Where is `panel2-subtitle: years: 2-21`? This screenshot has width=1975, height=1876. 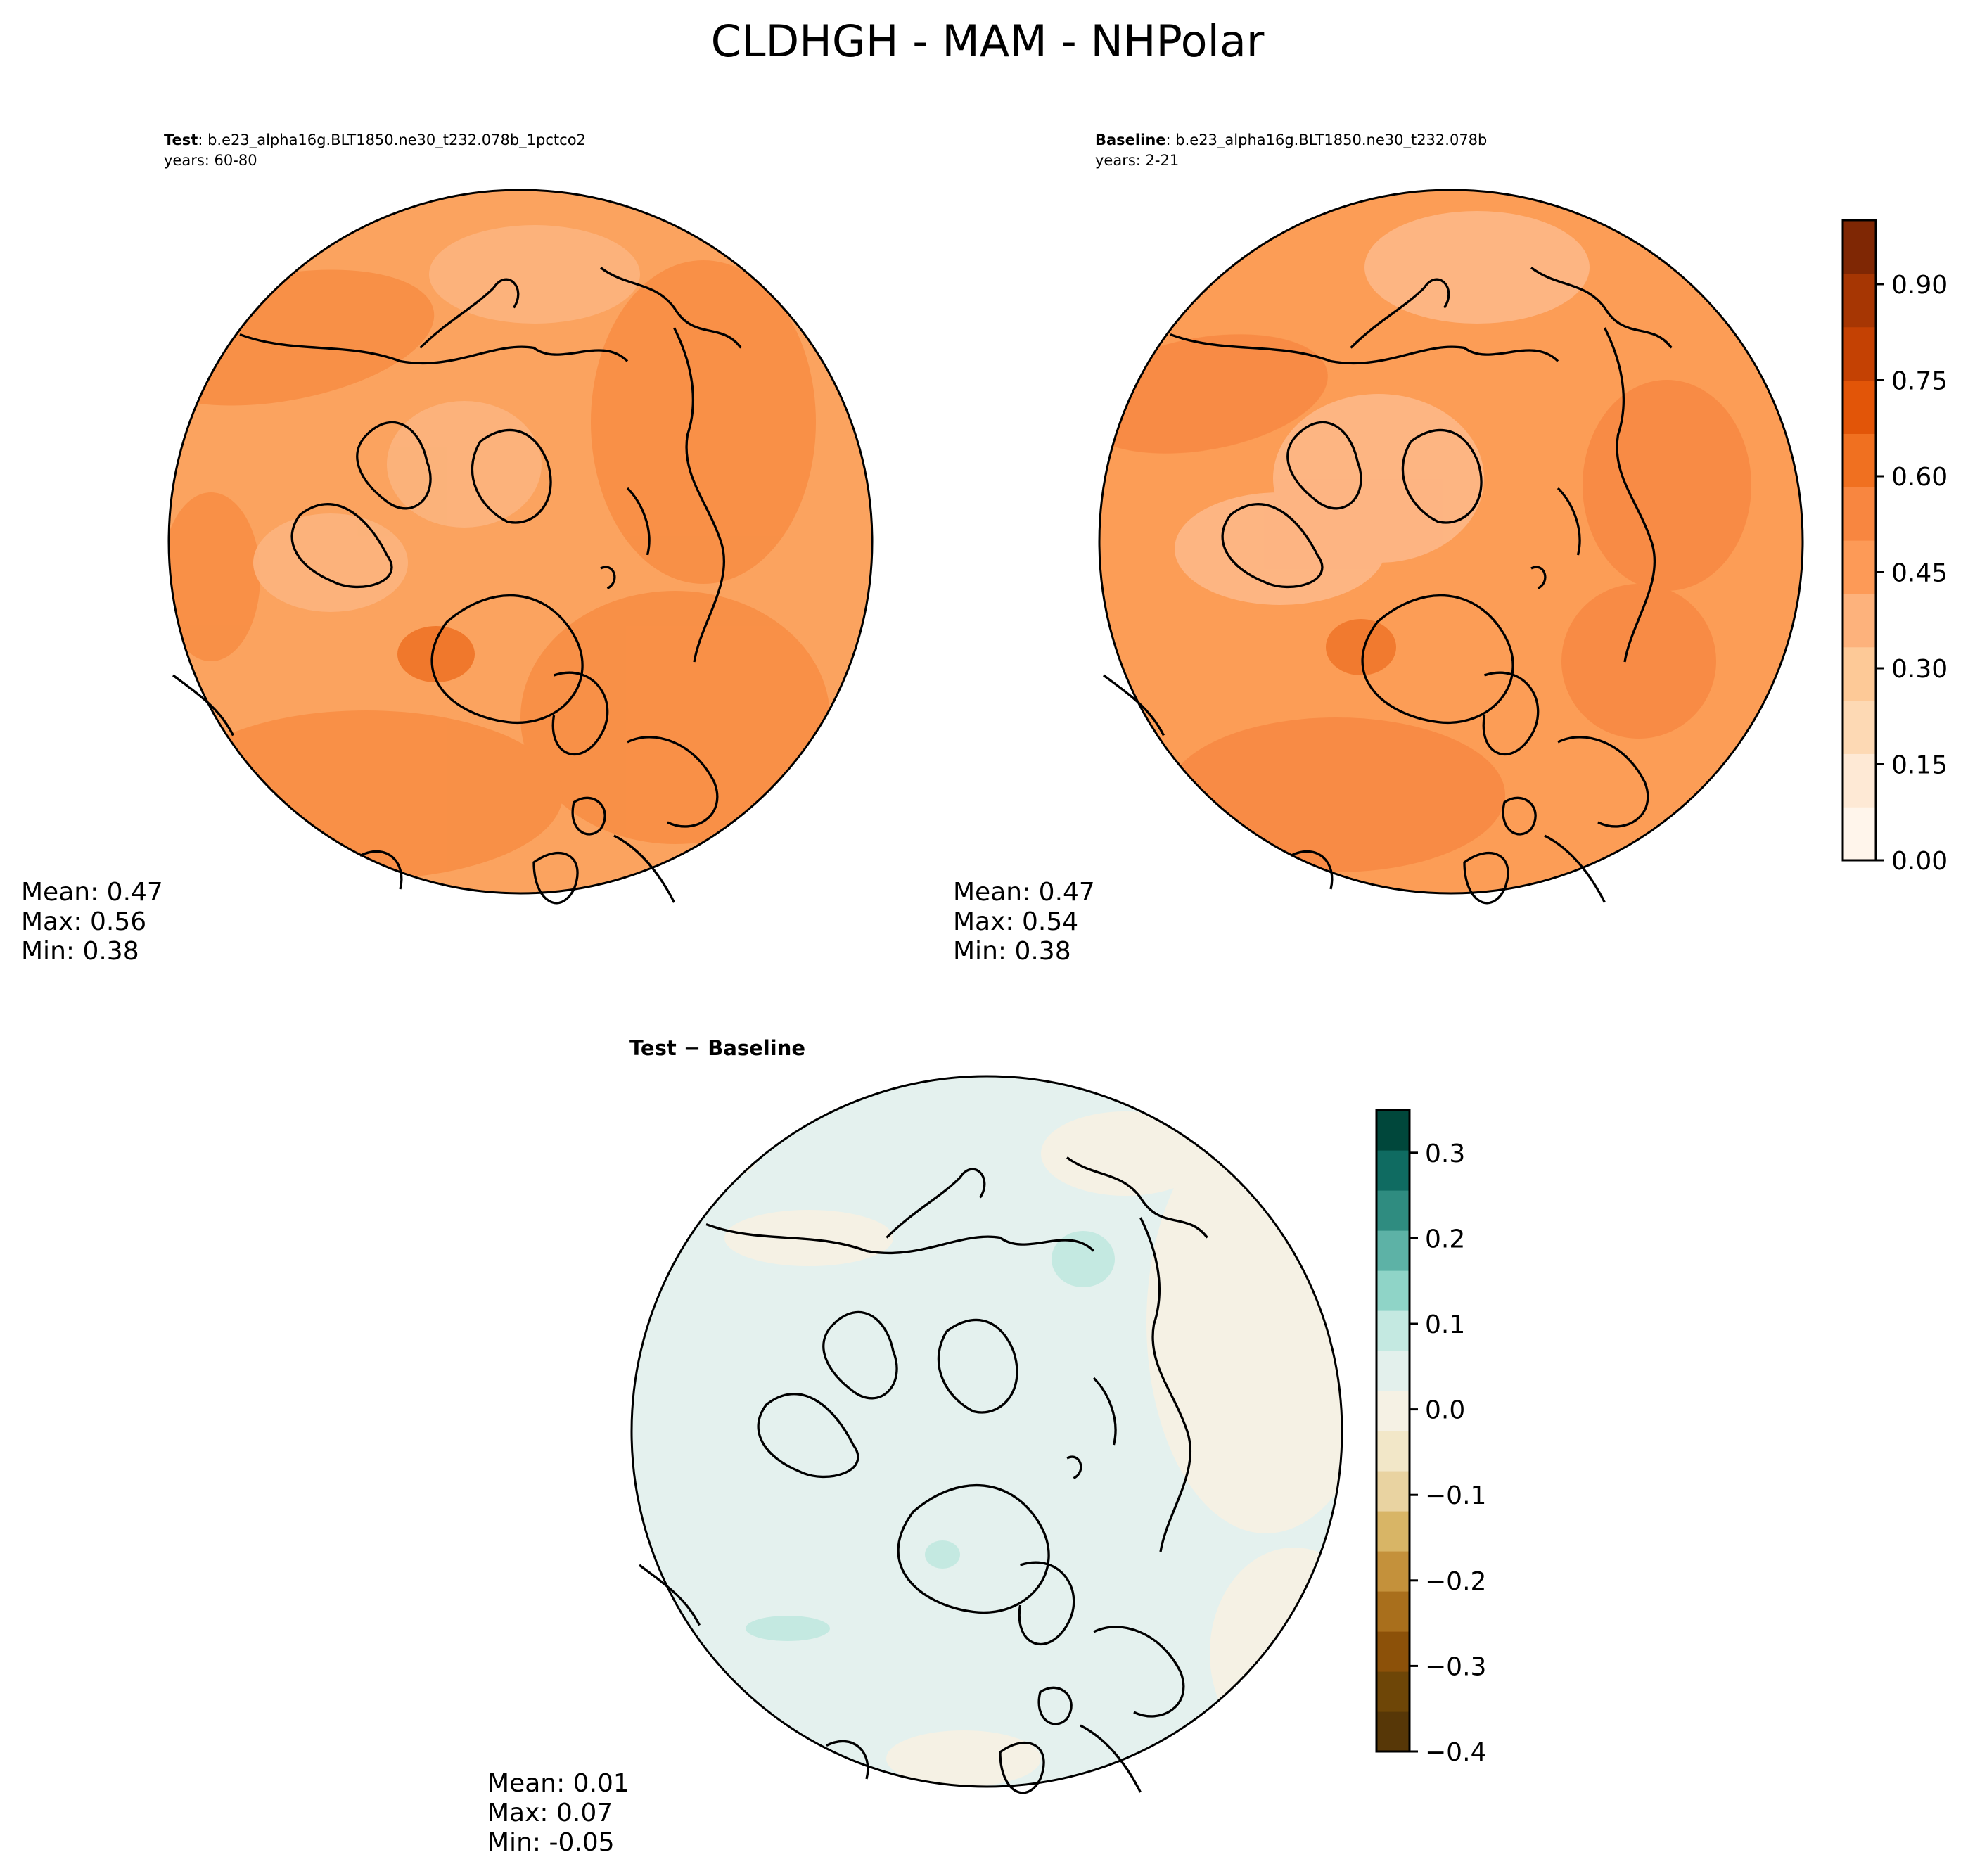 panel2-subtitle: years: 2-21 is located at coordinates (1137, 160).